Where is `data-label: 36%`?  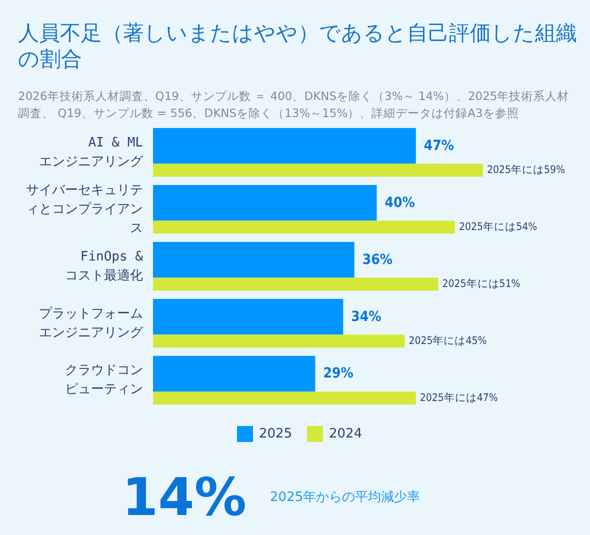
data-label: 36% is located at coordinates (377, 260).